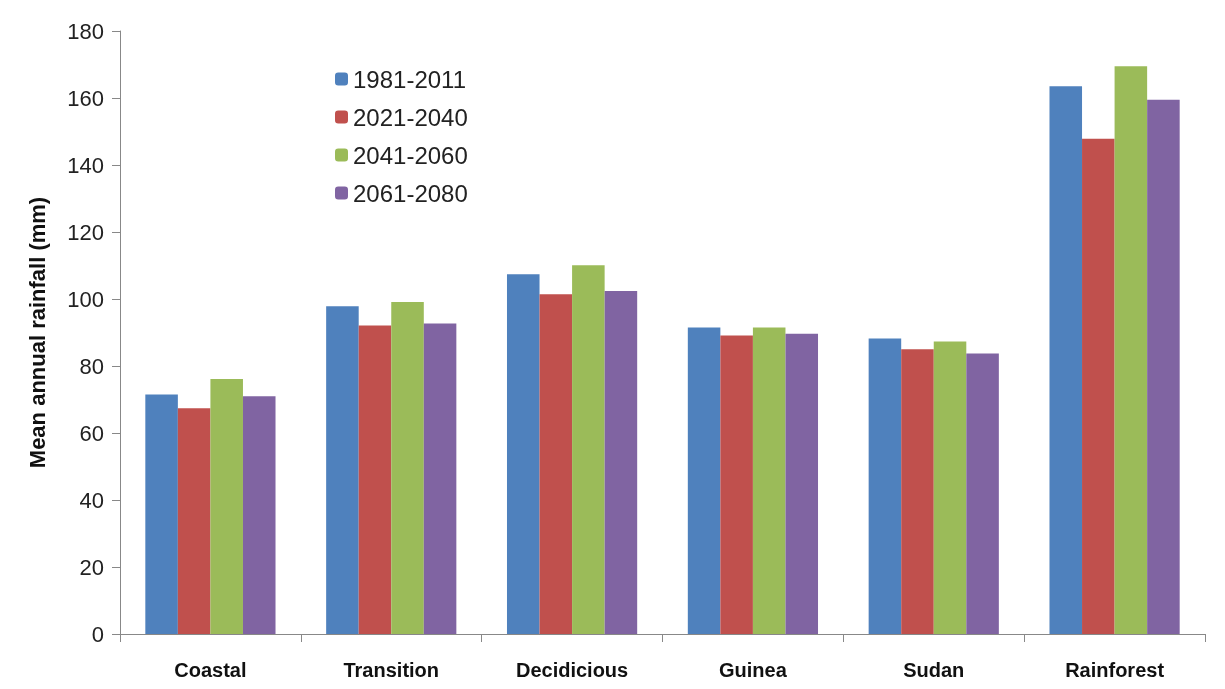  Describe the element at coordinates (410, 117) in the screenshot. I see `legend-label: 2021-2040` at that location.